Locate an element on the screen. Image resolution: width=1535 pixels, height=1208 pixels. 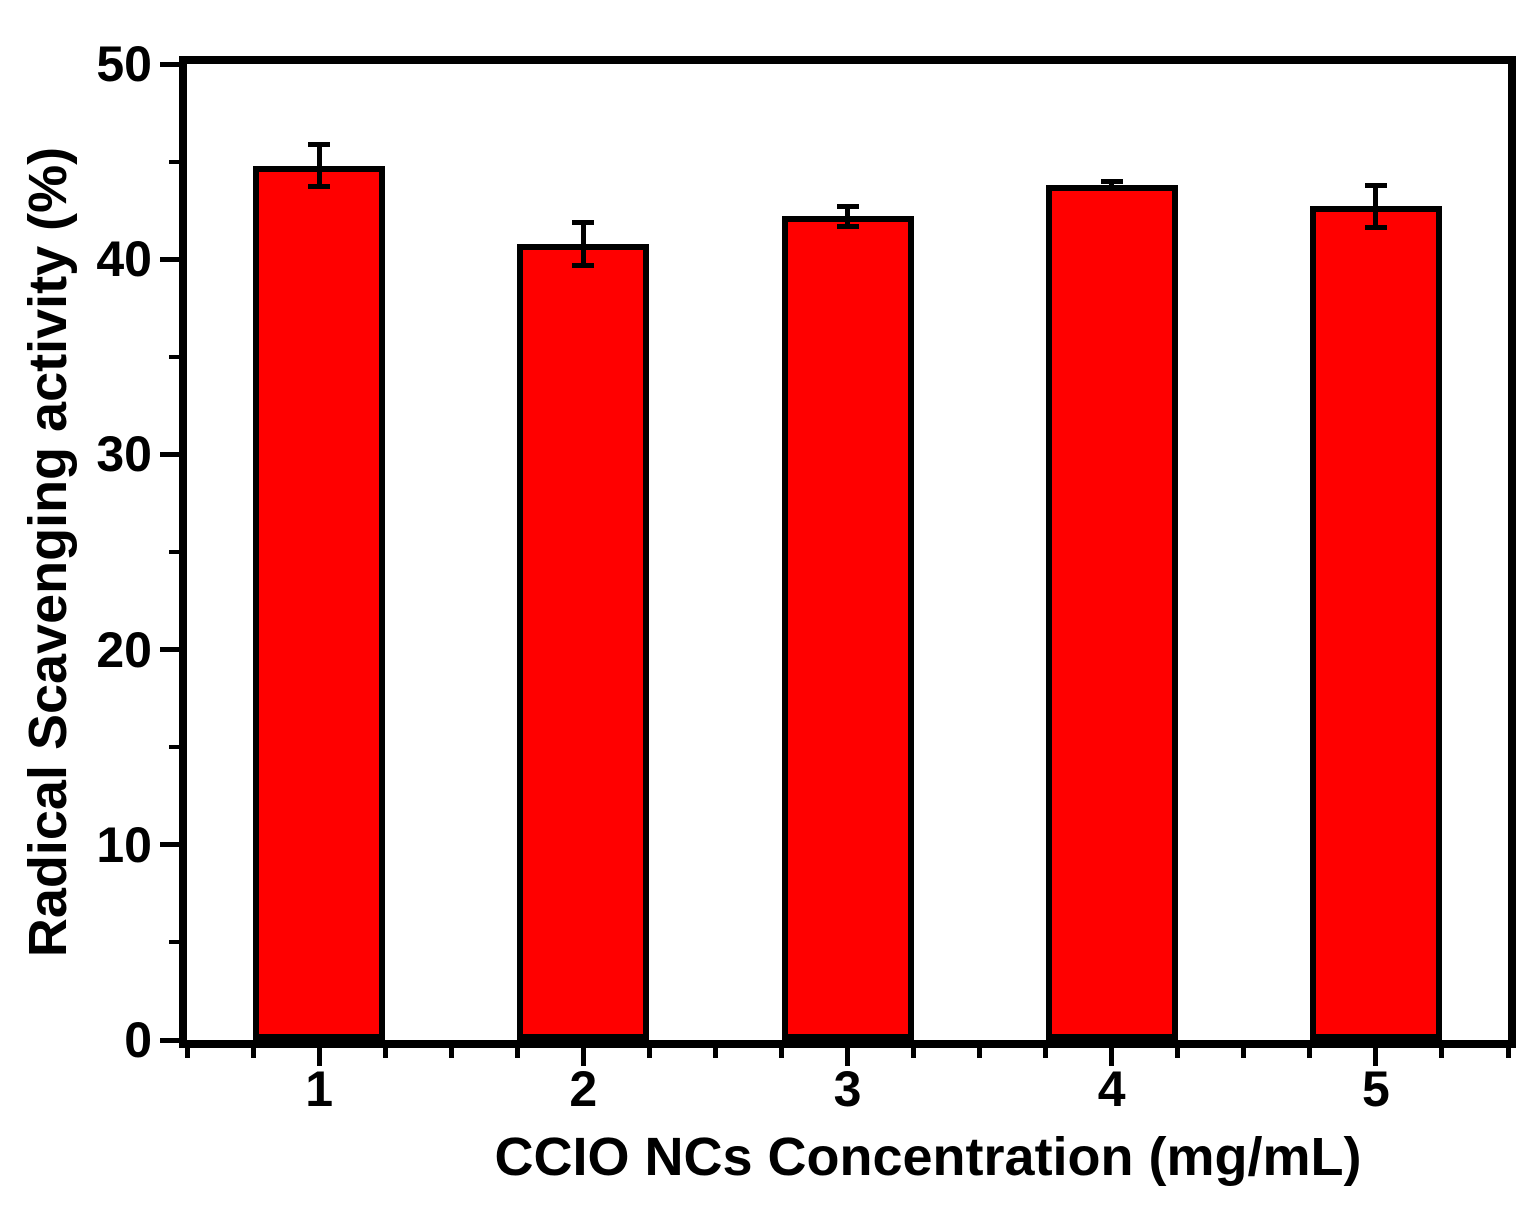
x-axis-title: CCIO NCs Concentration (mg/mL) is located at coordinates (928, 1157).